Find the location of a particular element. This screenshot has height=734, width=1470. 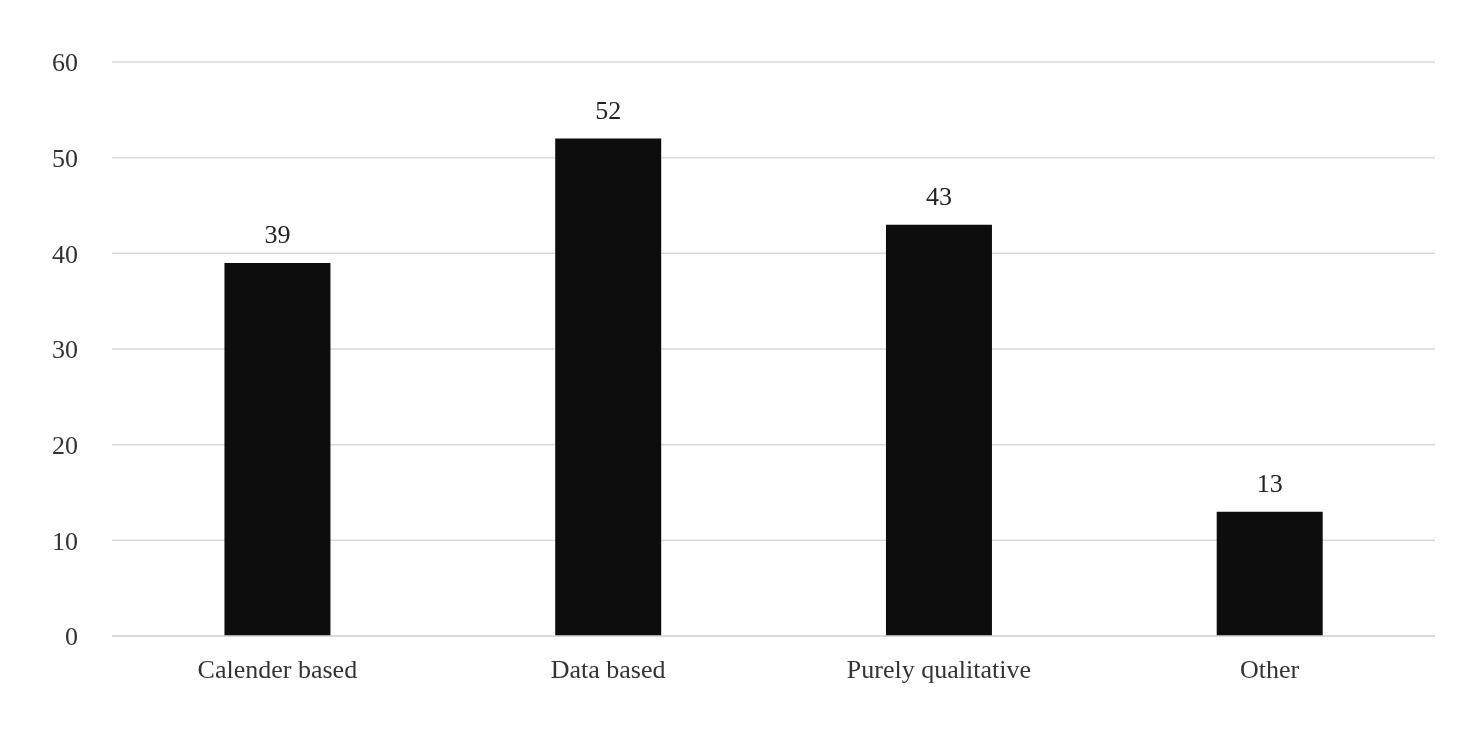

y-tick-label: 0 is located at coordinates (71, 637).